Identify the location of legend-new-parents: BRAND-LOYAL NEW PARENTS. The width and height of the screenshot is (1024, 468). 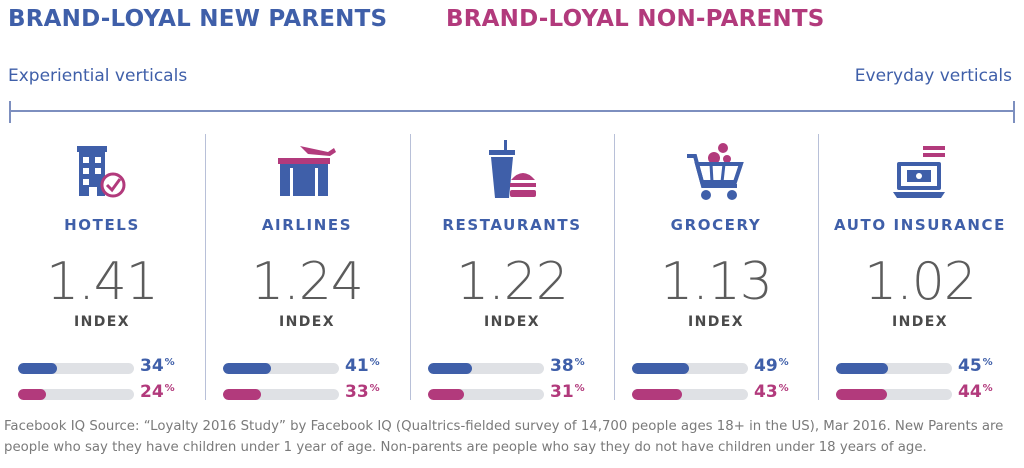
(198, 19).